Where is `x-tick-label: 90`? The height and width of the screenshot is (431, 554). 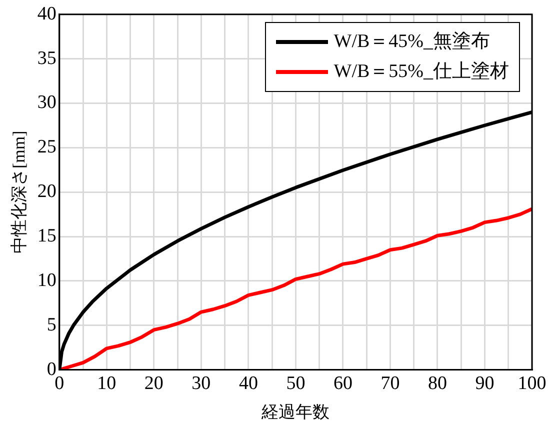 x-tick-label: 90 is located at coordinates (484, 383).